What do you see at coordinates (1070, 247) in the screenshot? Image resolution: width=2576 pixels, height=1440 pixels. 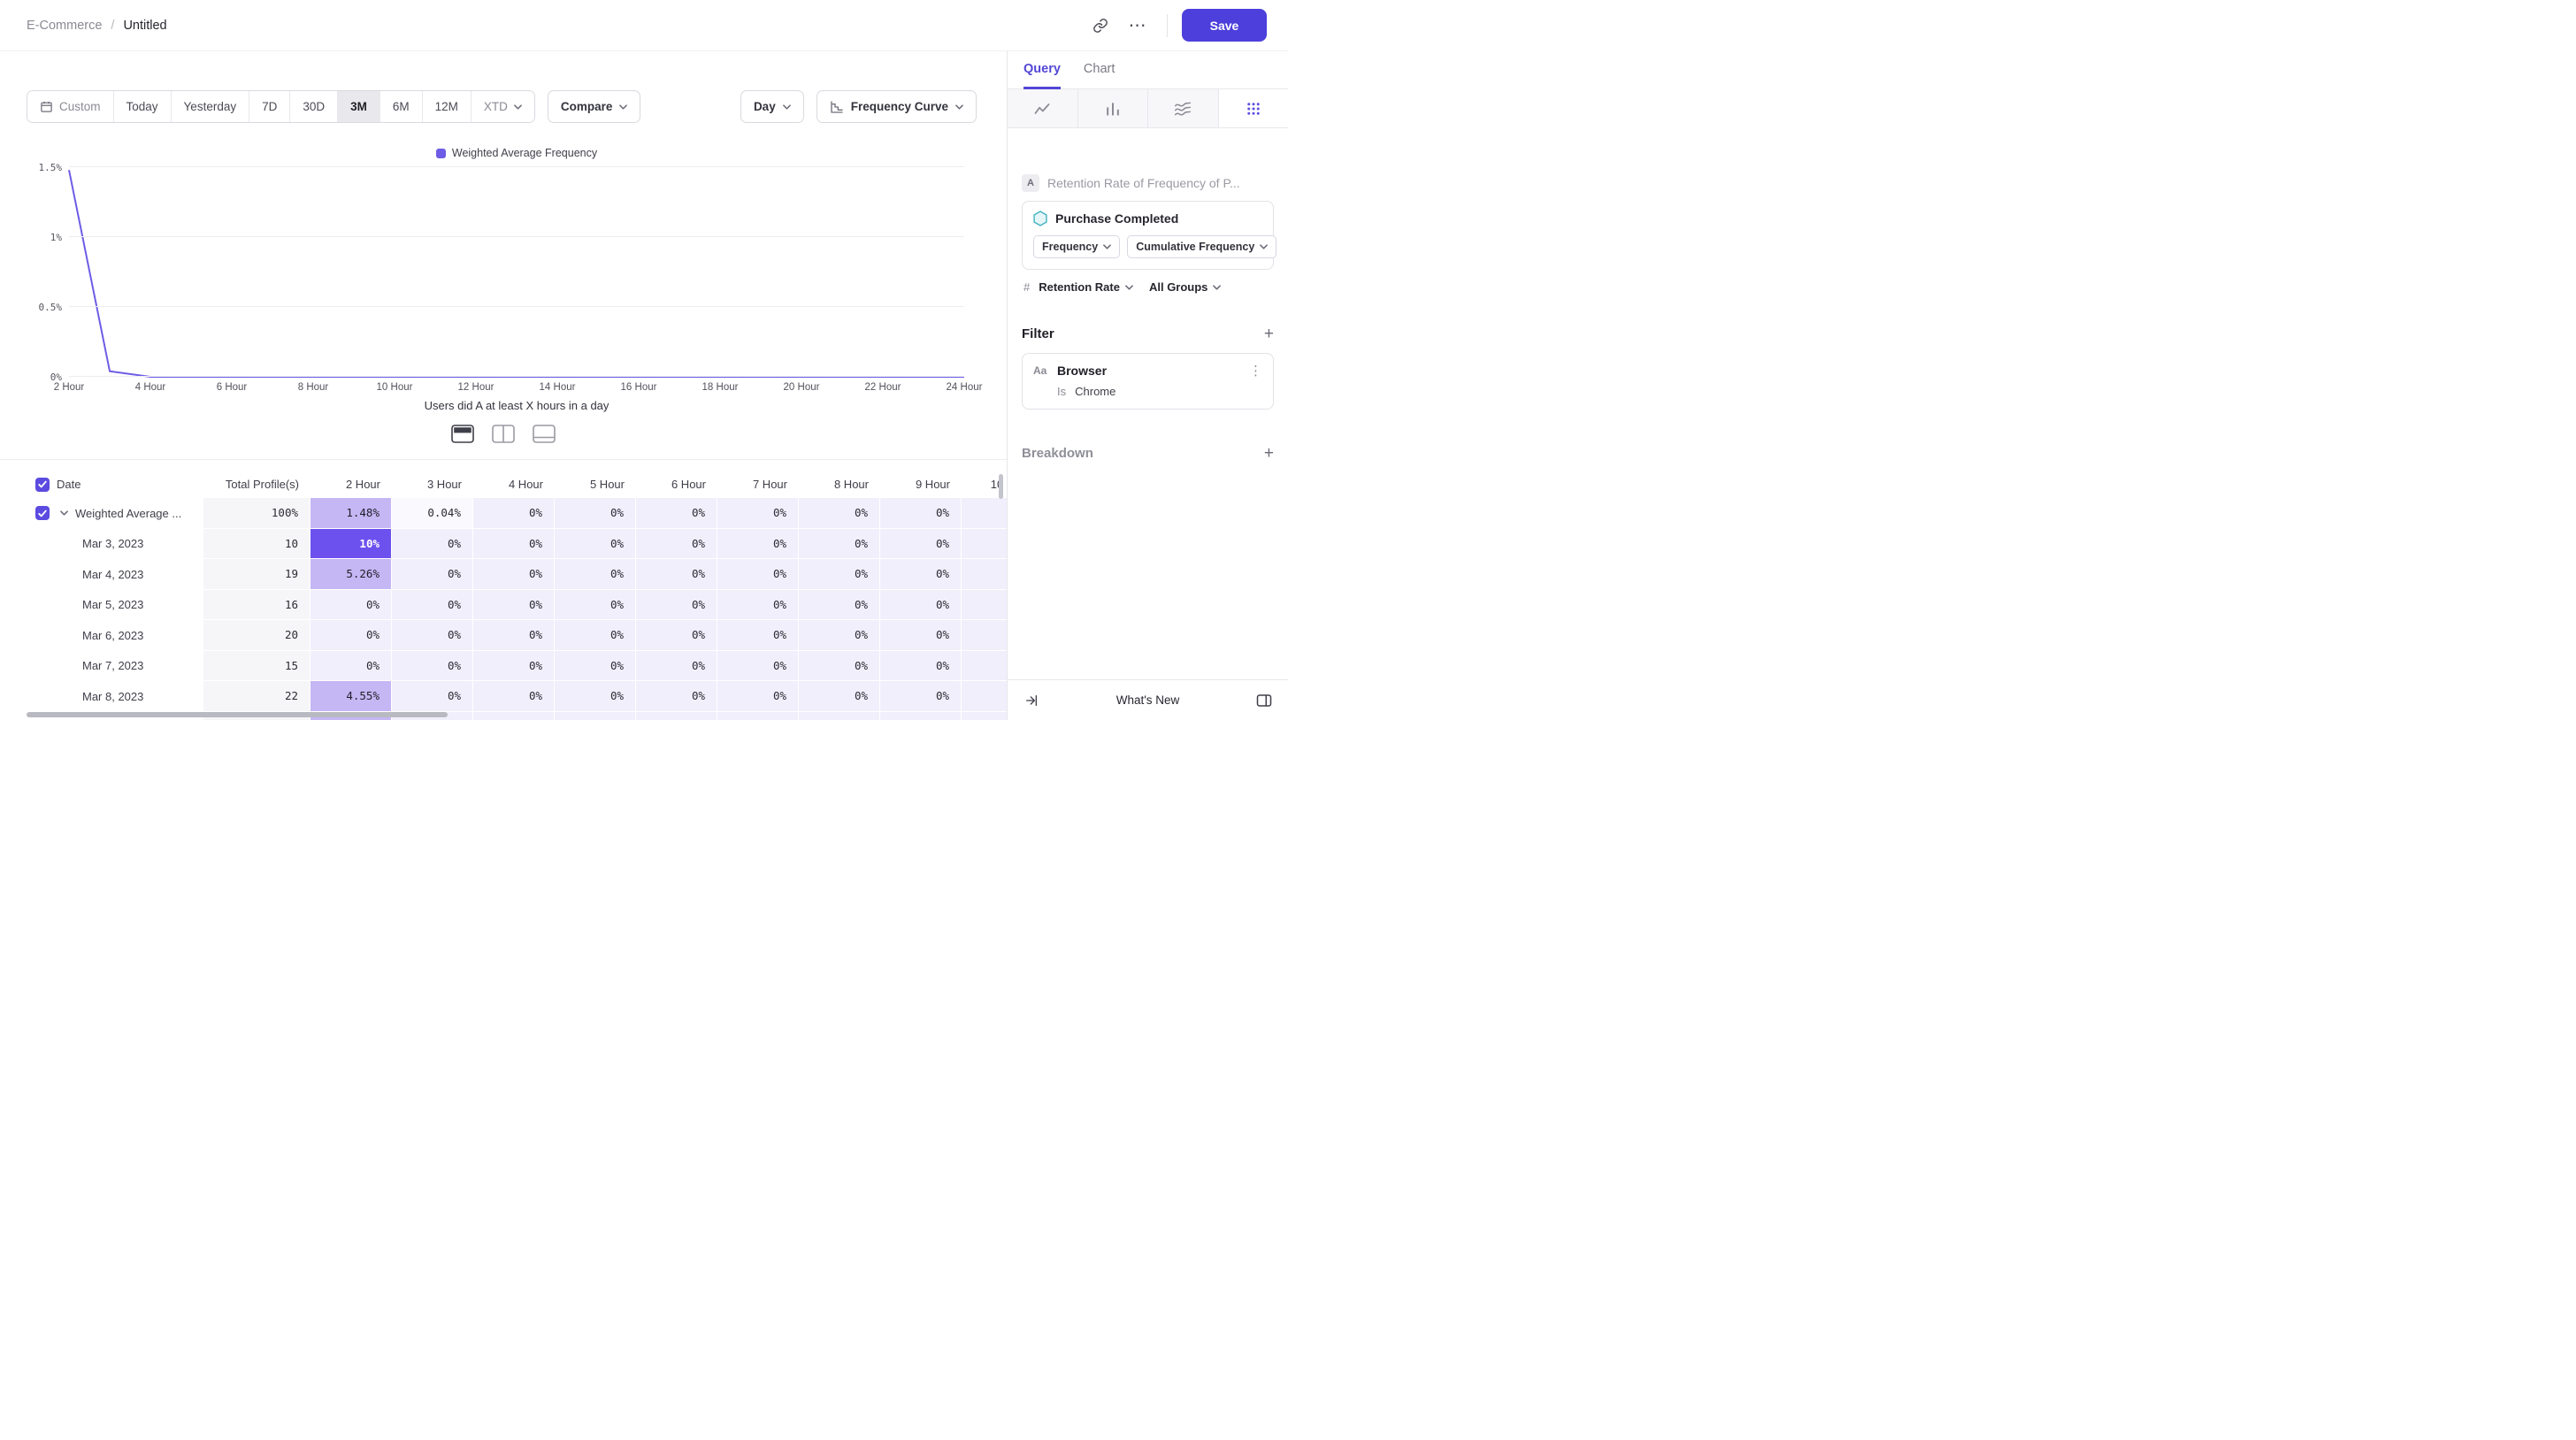 I see `frequency-dropdown-label: Frequency` at bounding box center [1070, 247].